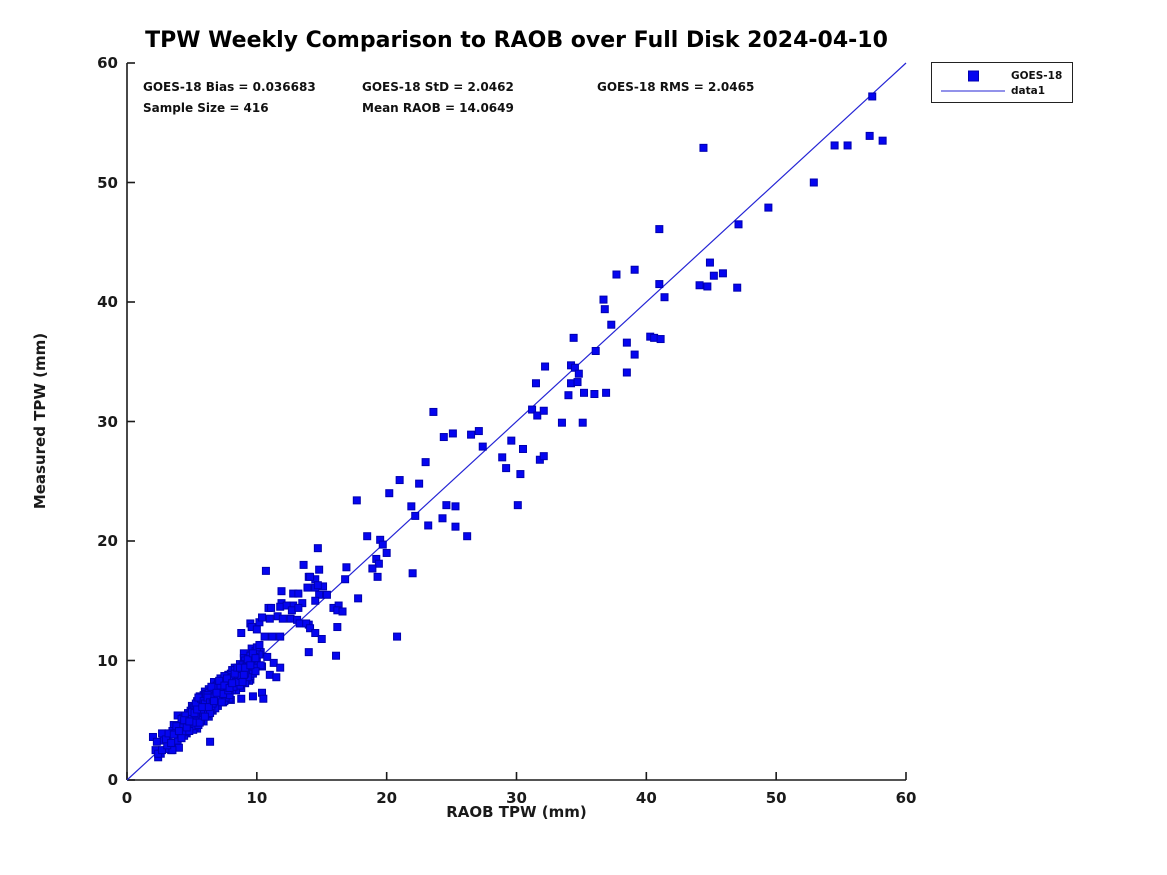 This screenshot has width=1167, height=875. Describe the element at coordinates (438, 108) in the screenshot. I see `stat-mean-raob: Mean RAOB = 14.0649` at that location.